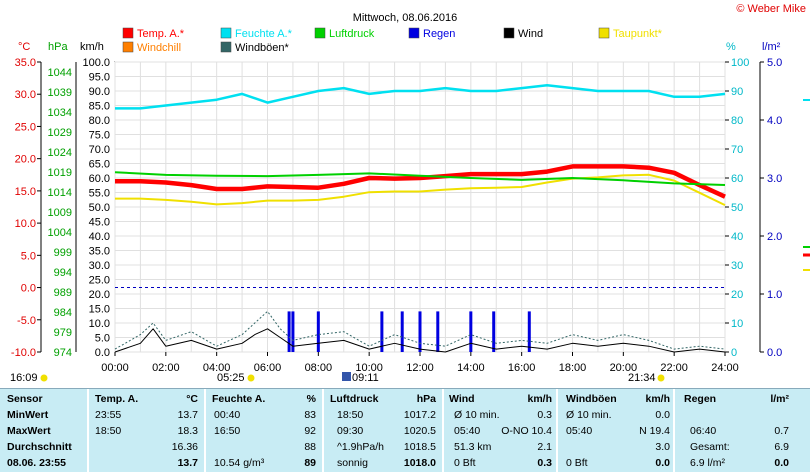 This screenshot has height=472, width=810. What do you see at coordinates (60, 173) in the screenshot?
I see `pressure-tick-label: 1019` at bounding box center [60, 173].